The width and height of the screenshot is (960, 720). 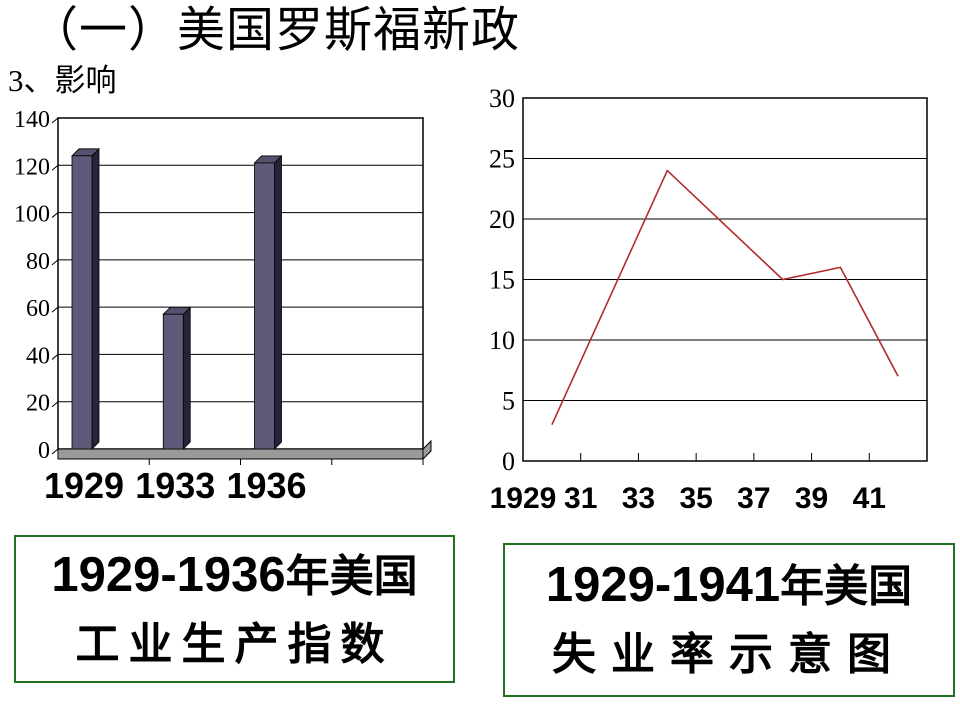 What do you see at coordinates (502, 280) in the screenshot?
I see `y-axis-label: 15` at bounding box center [502, 280].